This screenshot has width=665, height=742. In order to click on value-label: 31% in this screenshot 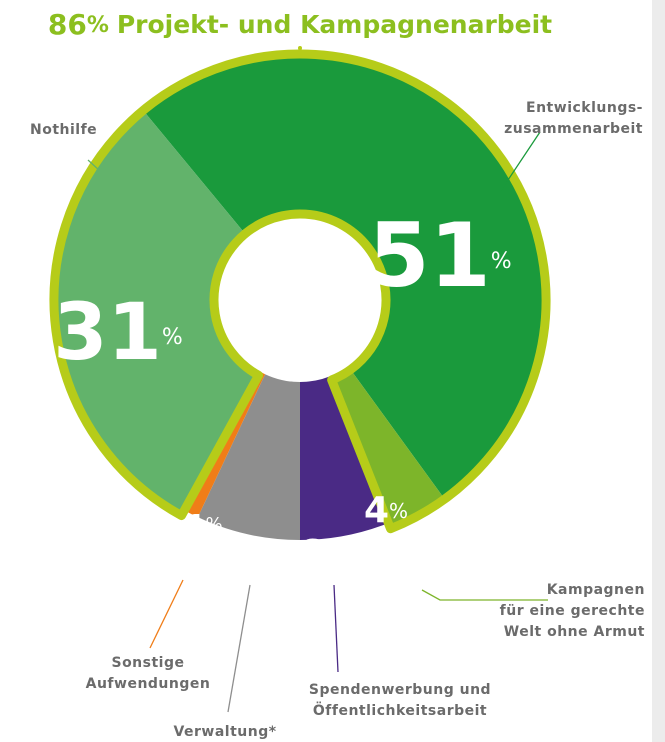, I will do `click(117, 333)`.